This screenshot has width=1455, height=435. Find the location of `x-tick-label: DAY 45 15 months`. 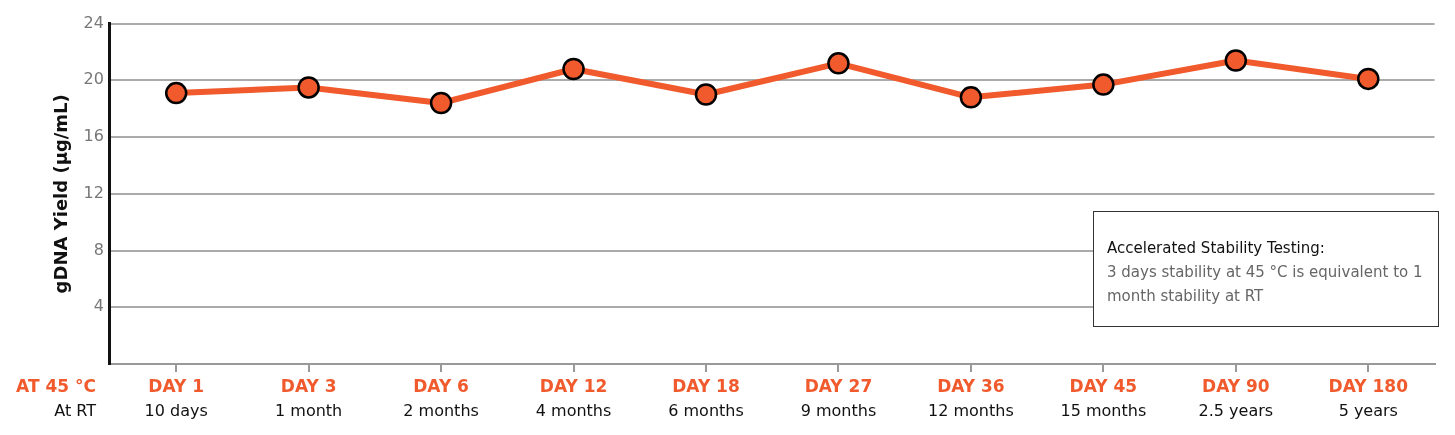

x-tick-label: DAY 45 15 months is located at coordinates (1103, 398).